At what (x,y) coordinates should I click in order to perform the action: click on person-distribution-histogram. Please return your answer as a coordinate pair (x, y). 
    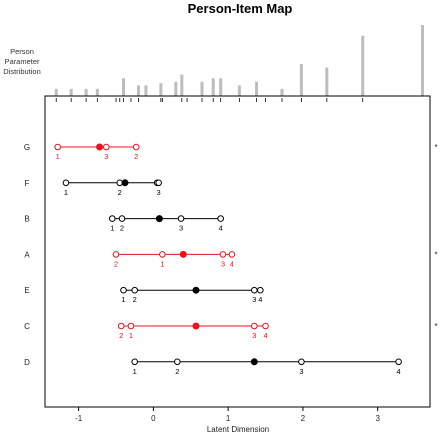
    Looking at the image, I should click on (239, 60).